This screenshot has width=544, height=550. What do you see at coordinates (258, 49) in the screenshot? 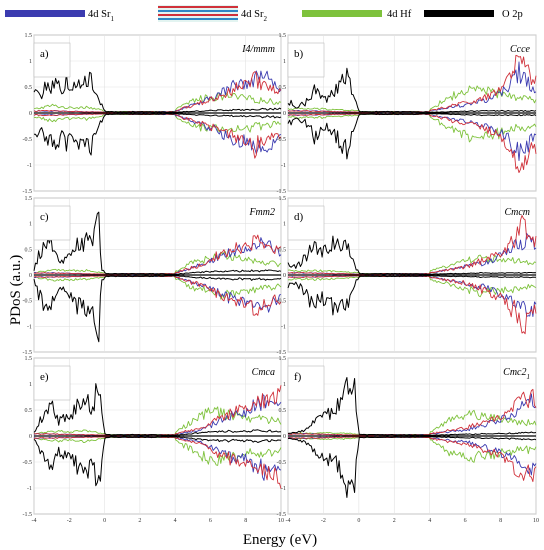
I see `space-group-label: I4/mmm` at bounding box center [258, 49].